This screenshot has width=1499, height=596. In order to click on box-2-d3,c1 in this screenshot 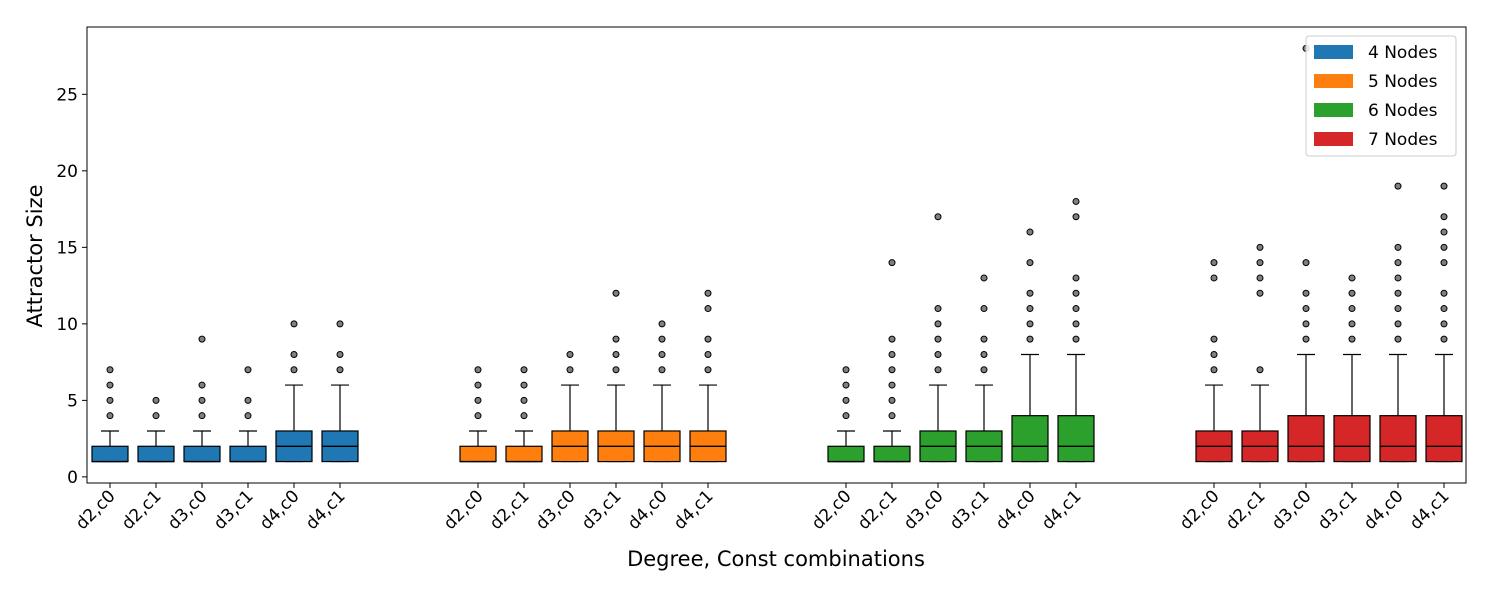, I will do `click(616, 376)`.